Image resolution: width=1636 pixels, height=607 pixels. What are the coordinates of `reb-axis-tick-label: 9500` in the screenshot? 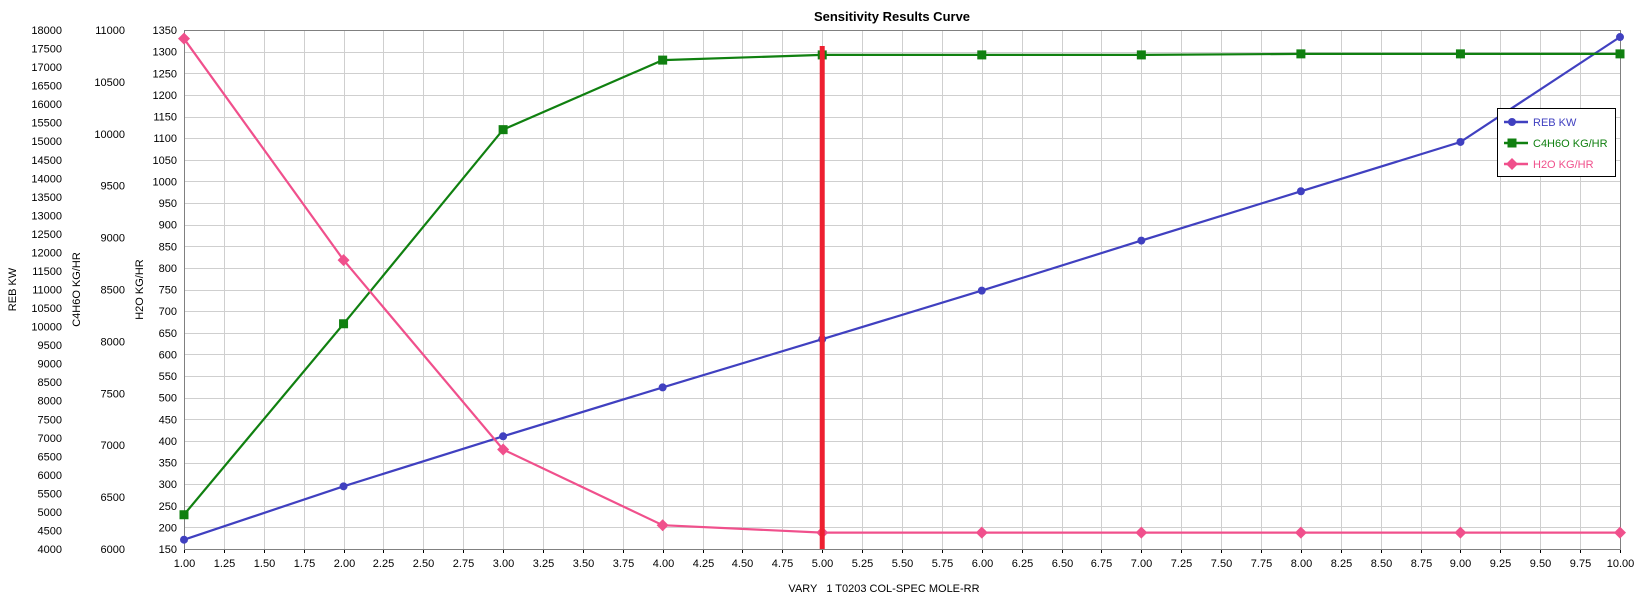 It's located at (50, 346).